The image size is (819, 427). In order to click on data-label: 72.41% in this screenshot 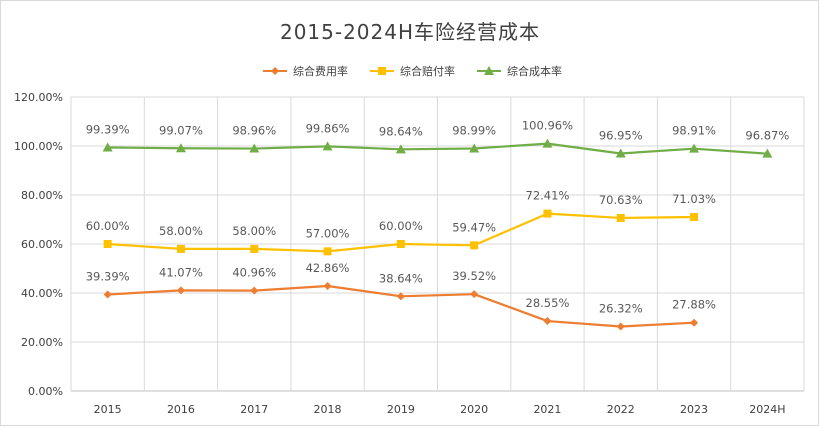, I will do `click(548, 196)`.